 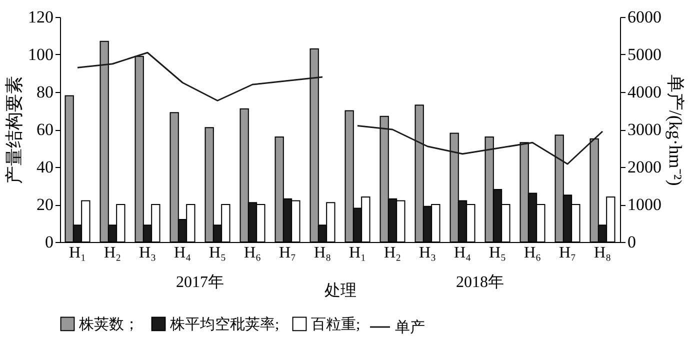 I want to click on text: 2017年, so click(x=200, y=282).